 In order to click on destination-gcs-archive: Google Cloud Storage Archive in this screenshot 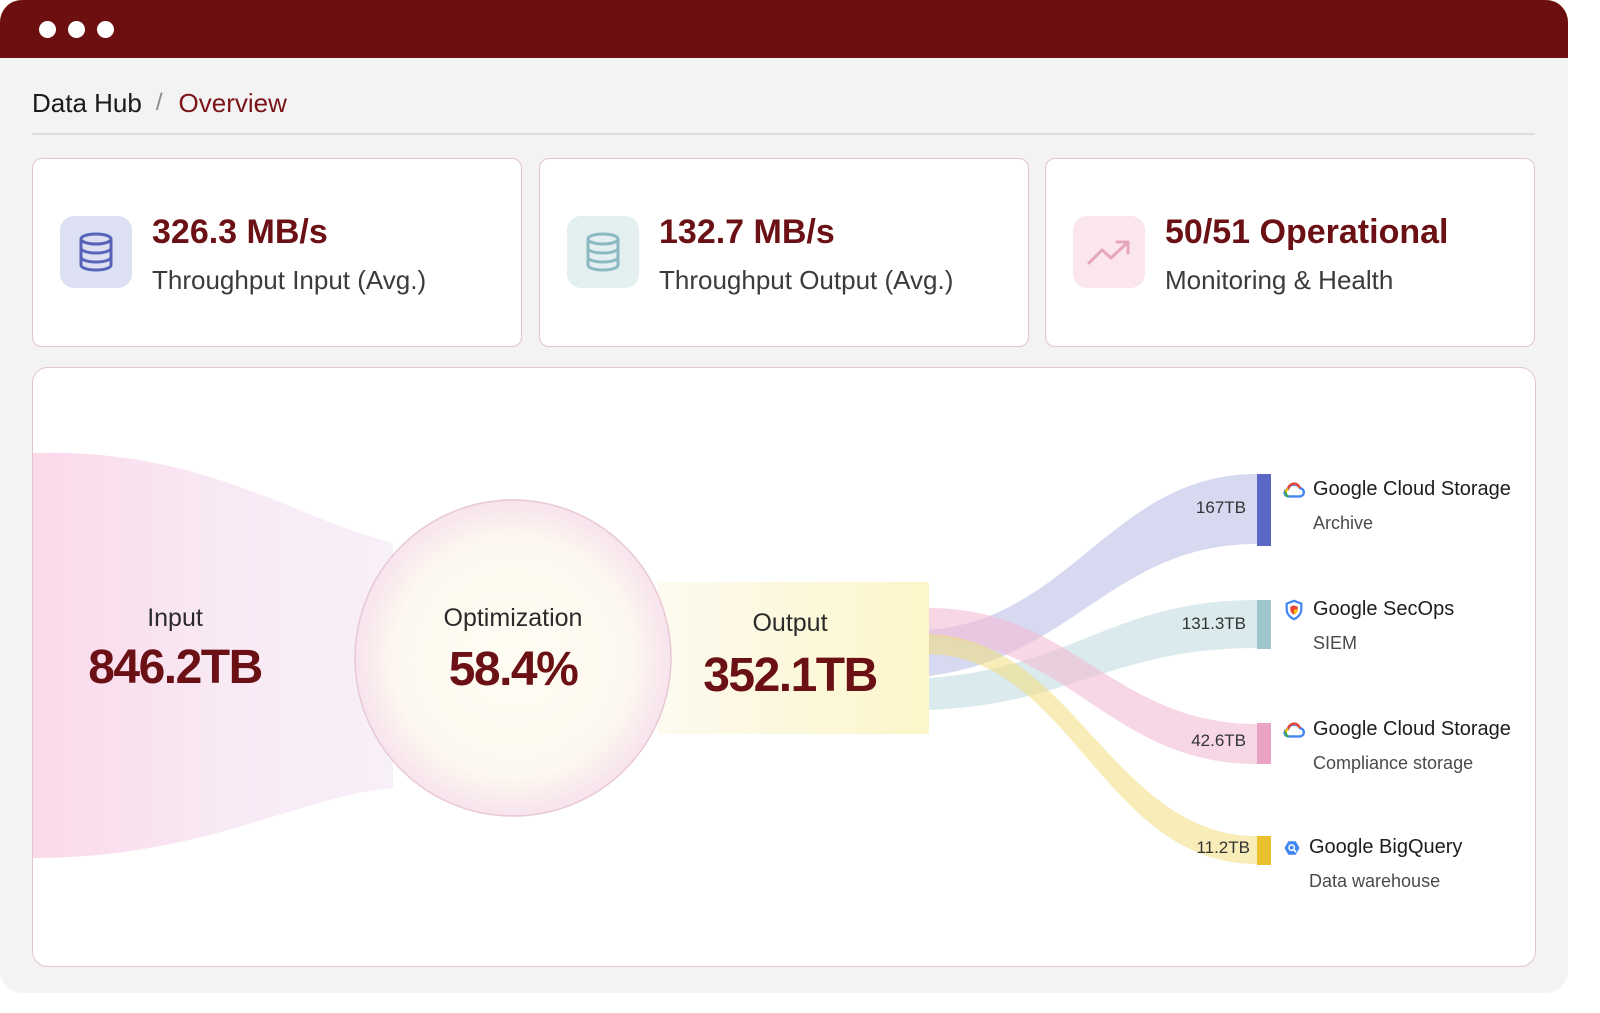, I will do `click(1397, 506)`.